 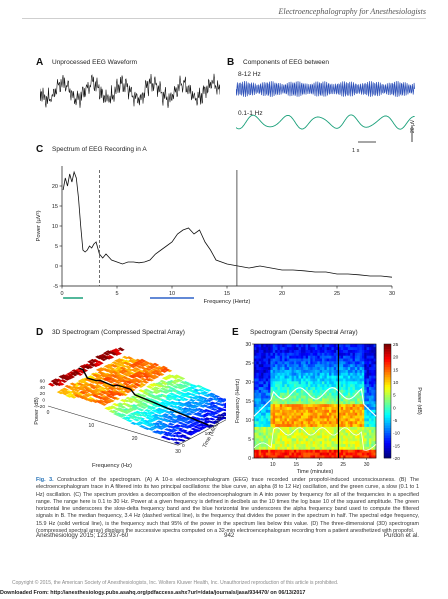 I want to click on c-y-tick-label: 0, so click(x=56, y=267).